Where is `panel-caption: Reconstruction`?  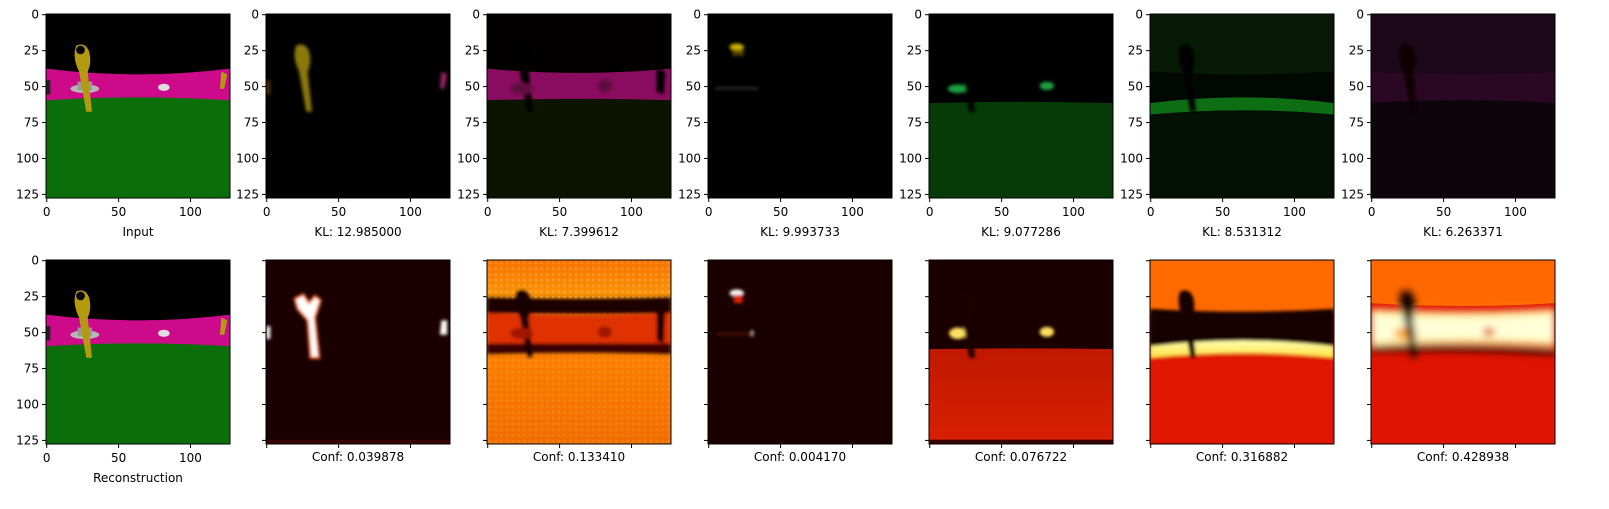 panel-caption: Reconstruction is located at coordinates (138, 478).